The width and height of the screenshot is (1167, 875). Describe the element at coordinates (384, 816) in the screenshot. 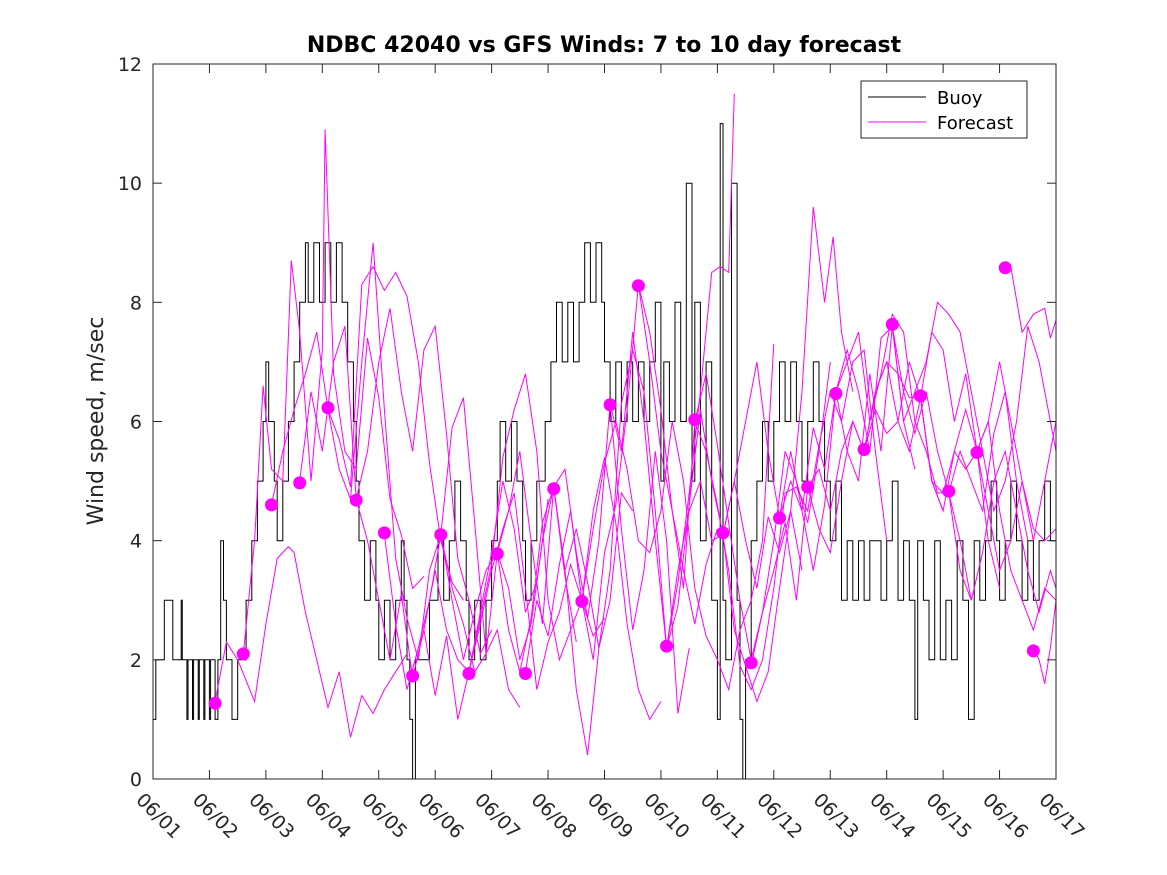

I see `x-tick-label: 06/05` at that location.